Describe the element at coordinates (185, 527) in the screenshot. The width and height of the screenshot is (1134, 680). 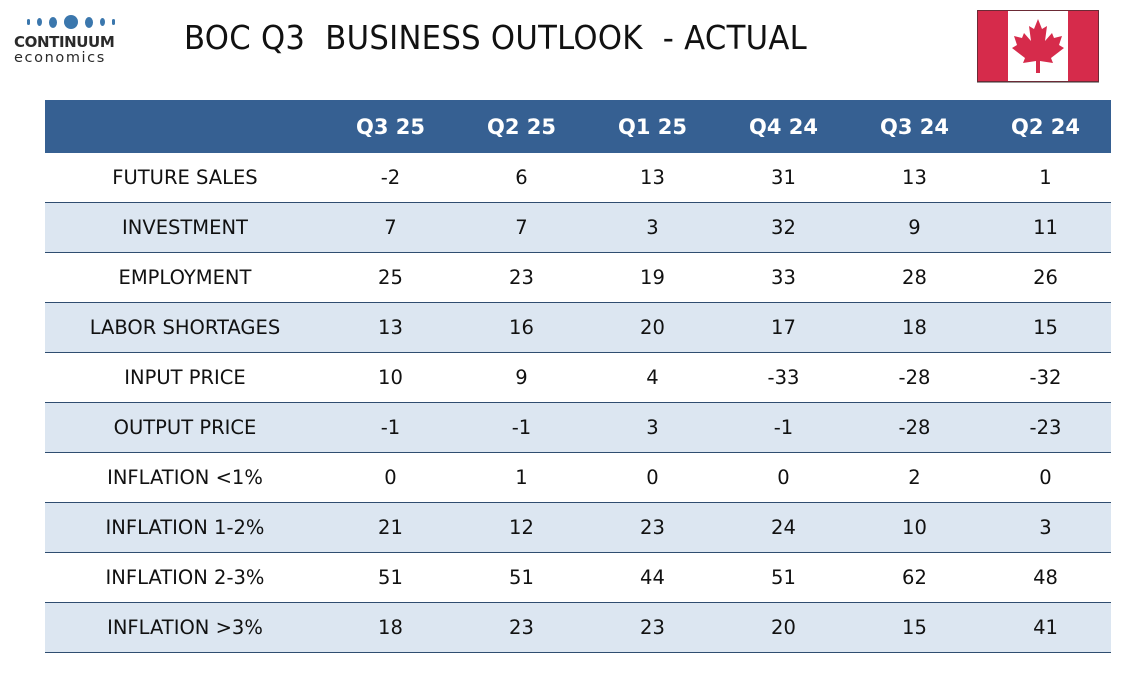
I see `row-label: INFLATION 1-2%` at that location.